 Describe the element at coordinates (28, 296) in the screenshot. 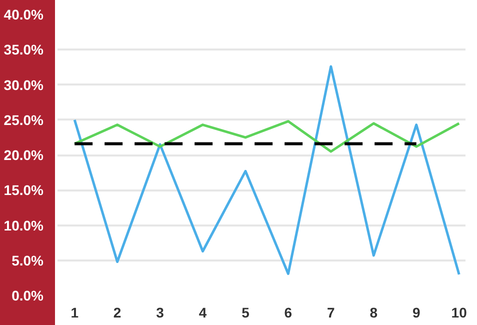

I see `y-tick-label: 0.0%` at that location.